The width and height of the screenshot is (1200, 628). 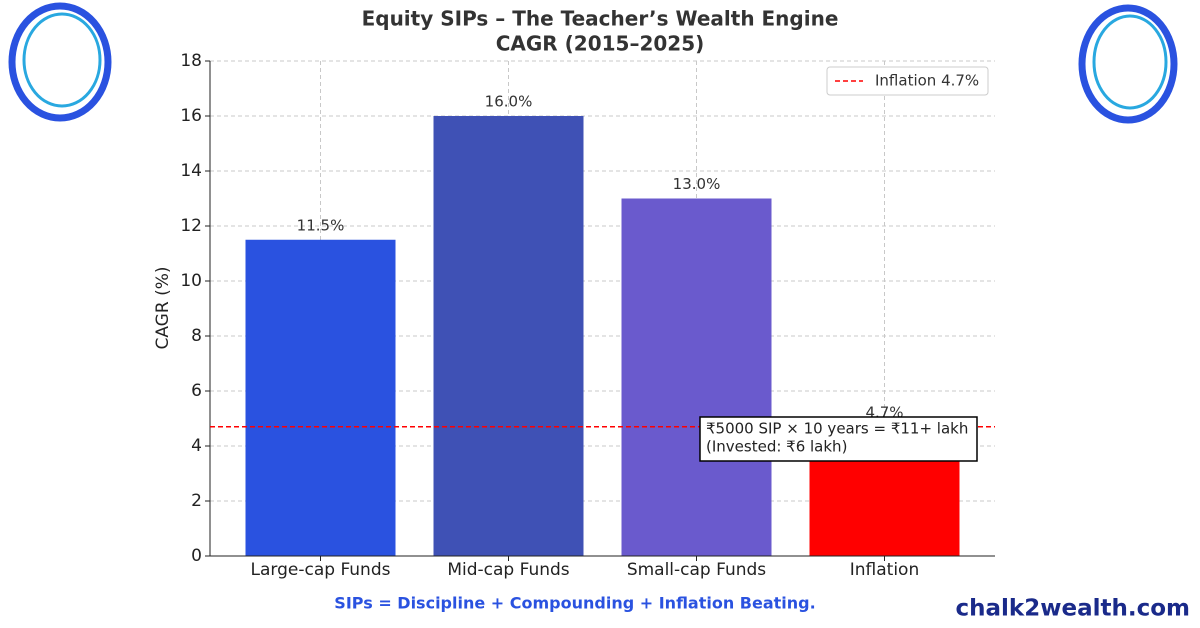 What do you see at coordinates (191, 116) in the screenshot?
I see `y-tick-label: 16` at bounding box center [191, 116].